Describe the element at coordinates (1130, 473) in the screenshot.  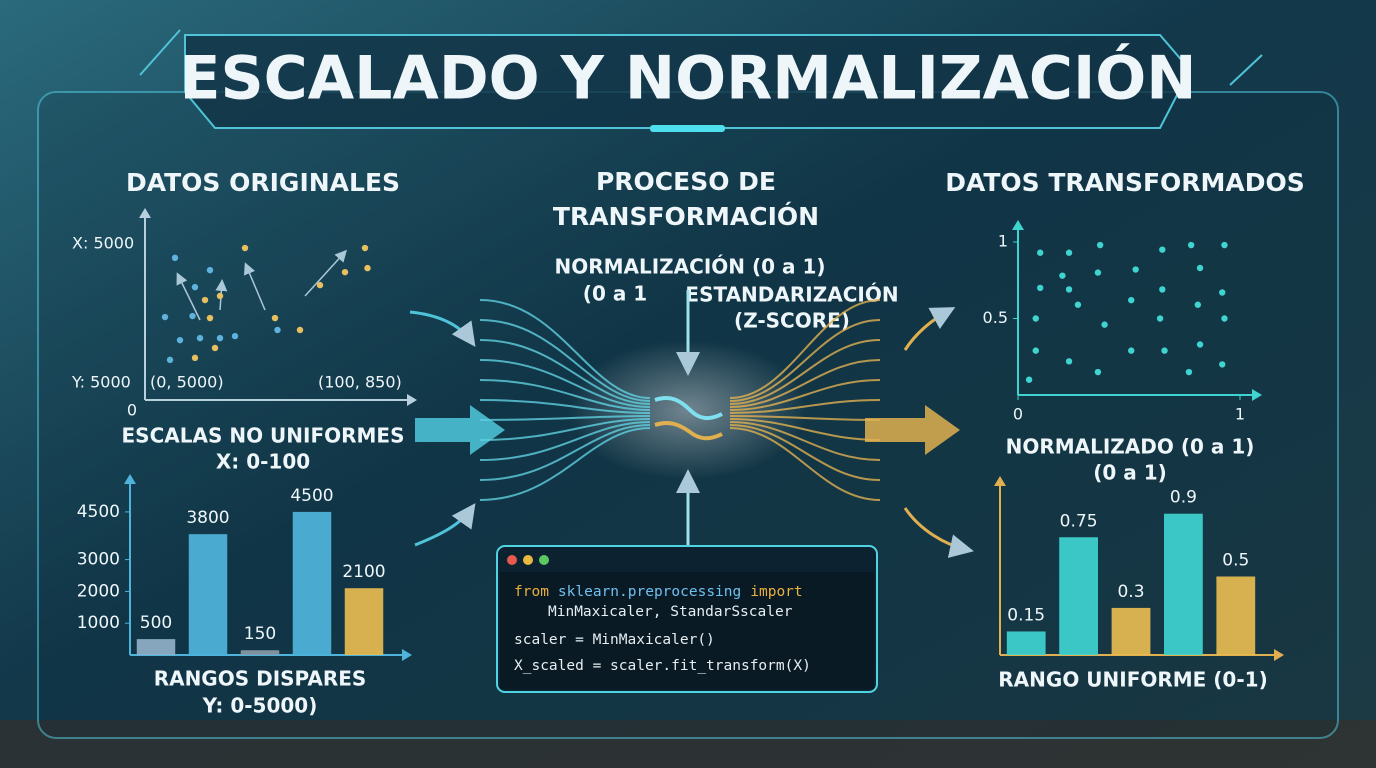
I see `caption: (0 a 1)` at that location.